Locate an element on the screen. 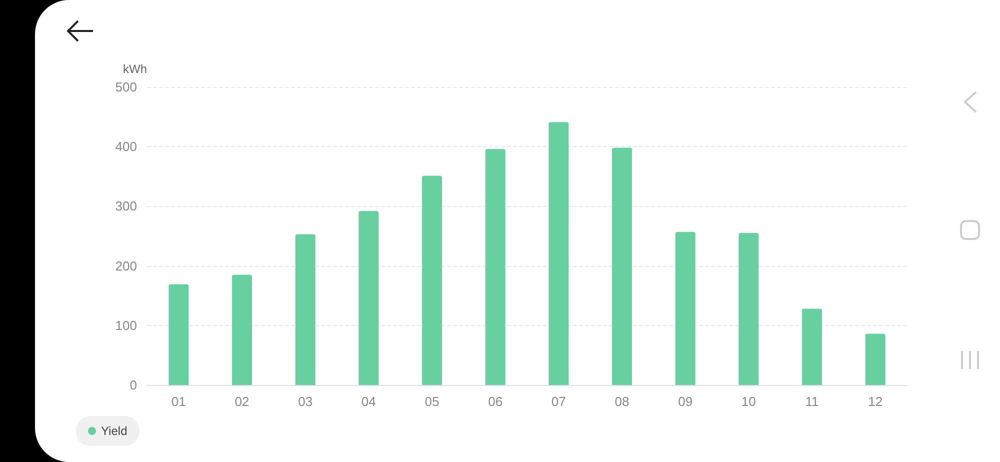 This screenshot has height=462, width=1000. x-tick-label: 11 is located at coordinates (812, 401).